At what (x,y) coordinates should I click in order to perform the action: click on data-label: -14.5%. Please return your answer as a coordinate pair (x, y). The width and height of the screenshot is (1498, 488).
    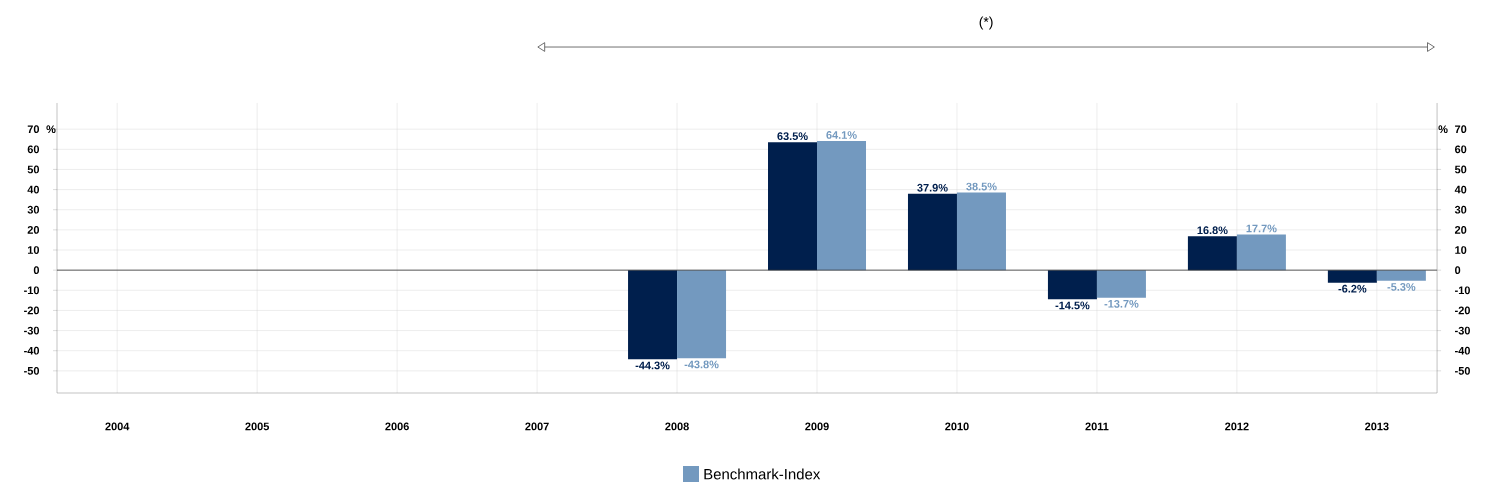
    Looking at the image, I should click on (1072, 305).